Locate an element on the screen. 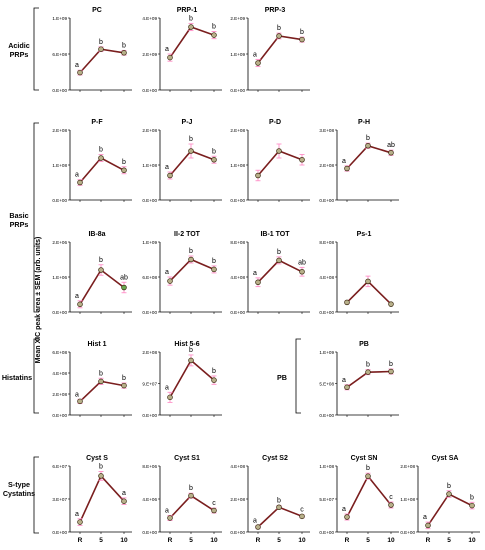  chart-panel: PRP-1 0.E+00 2.E+09 4.E+09 a b b is located at coordinates (182, 50).